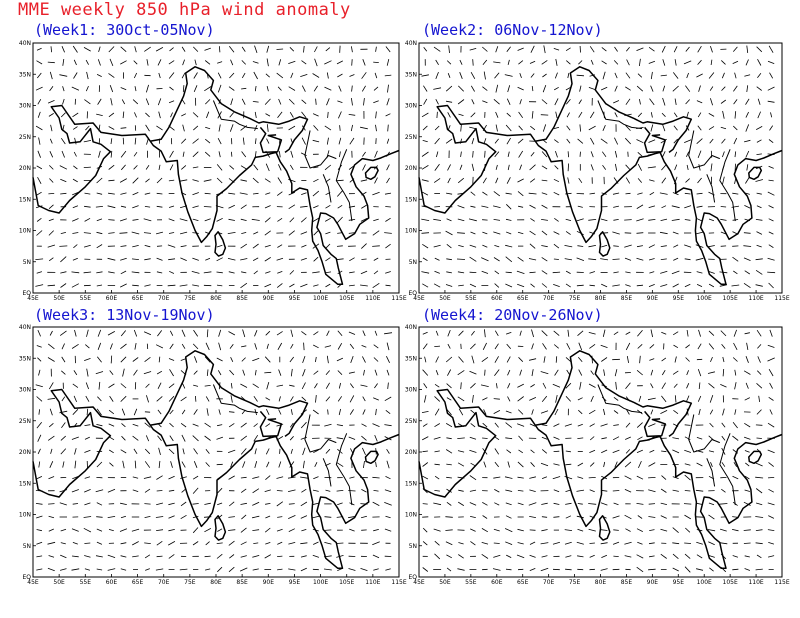  Describe the element at coordinates (124, 30) in the screenshot. I see `panel-title-week1: (Week1: 30Oct-05Nov)` at that location.